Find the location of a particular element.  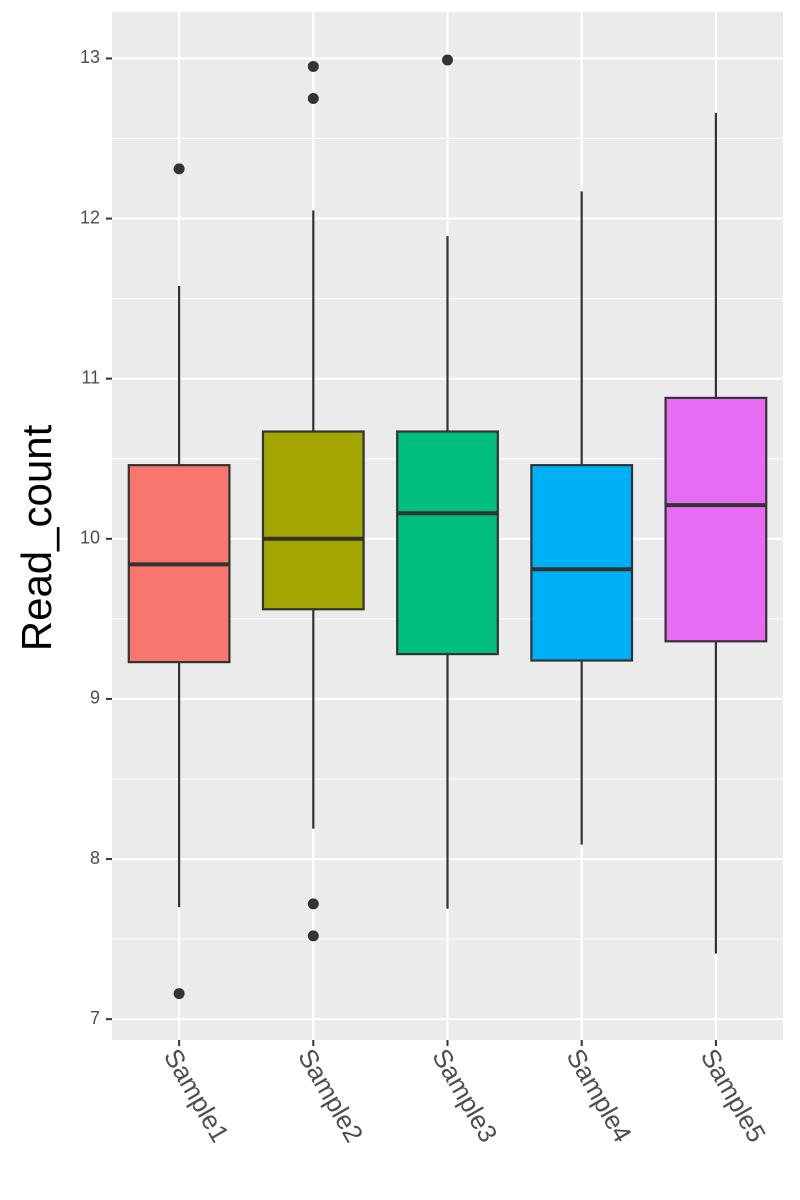

y-tick-label: 12 is located at coordinates (90, 217).